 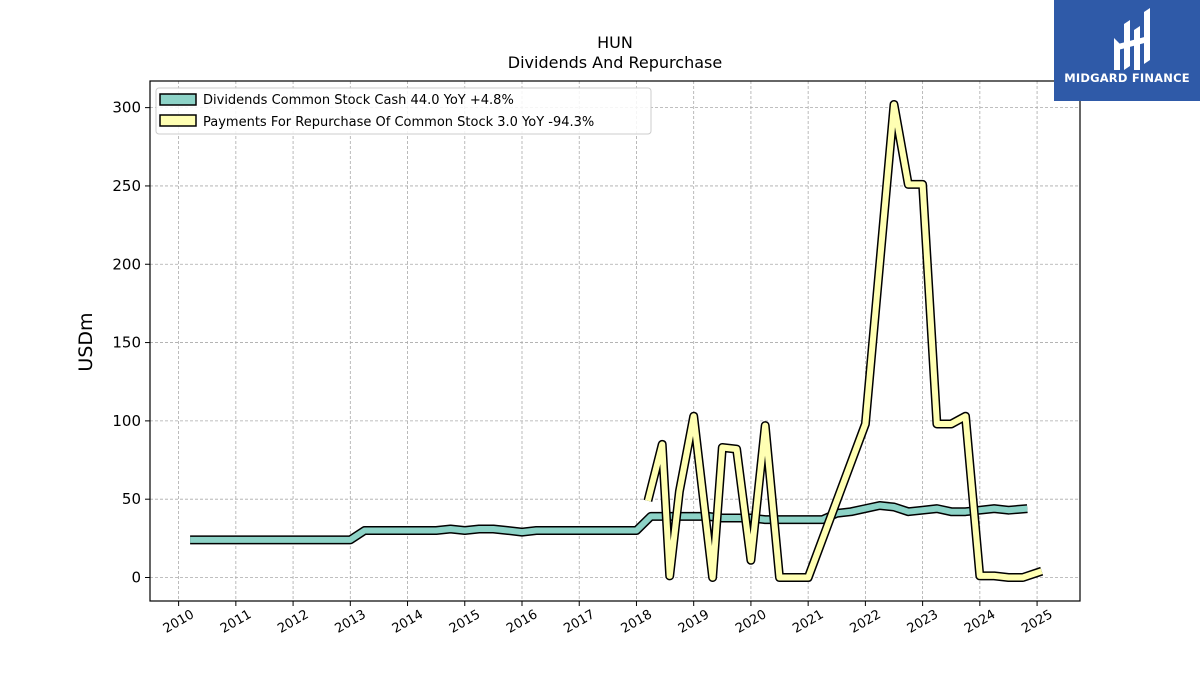 What do you see at coordinates (465, 622) in the screenshot?
I see `x-tick-label: 2015` at bounding box center [465, 622].